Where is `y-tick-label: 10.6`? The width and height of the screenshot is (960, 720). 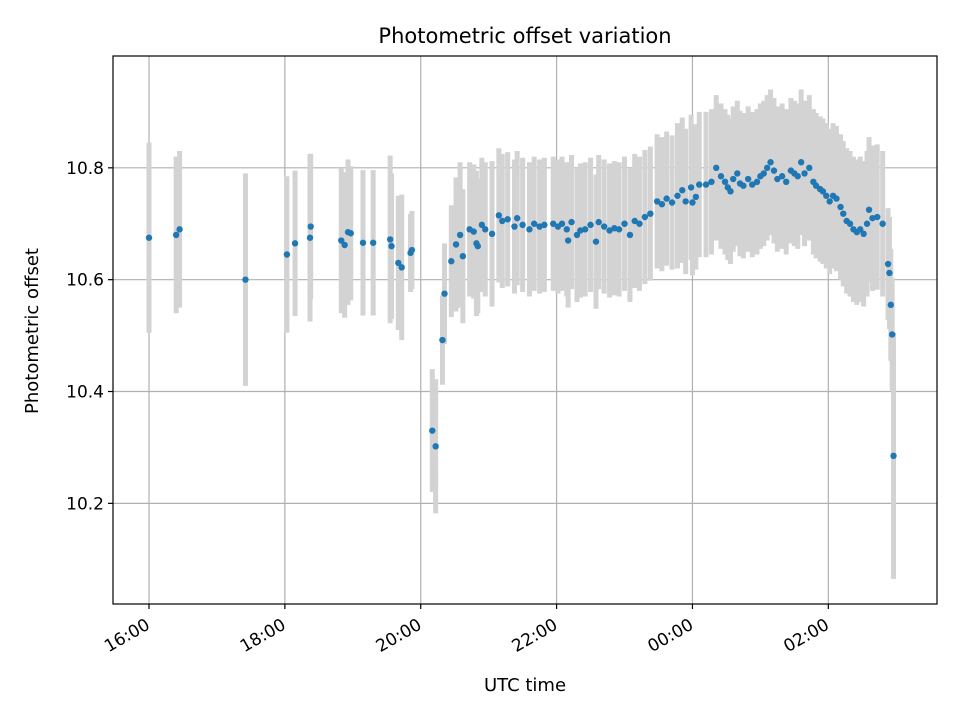 y-tick-label: 10.6 is located at coordinates (85, 281).